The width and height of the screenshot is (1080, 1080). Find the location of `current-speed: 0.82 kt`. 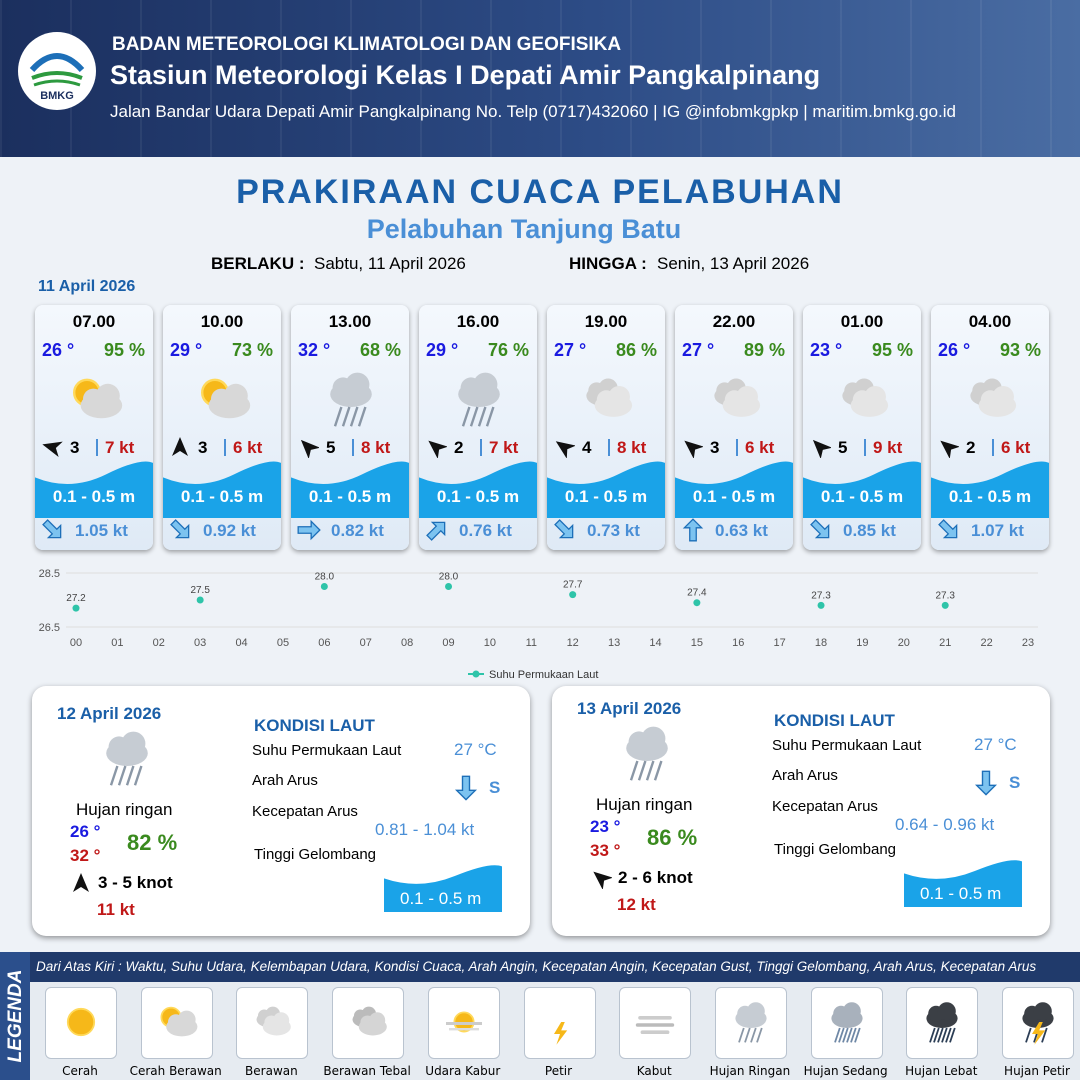

current-speed: 0.82 kt is located at coordinates (357, 530).